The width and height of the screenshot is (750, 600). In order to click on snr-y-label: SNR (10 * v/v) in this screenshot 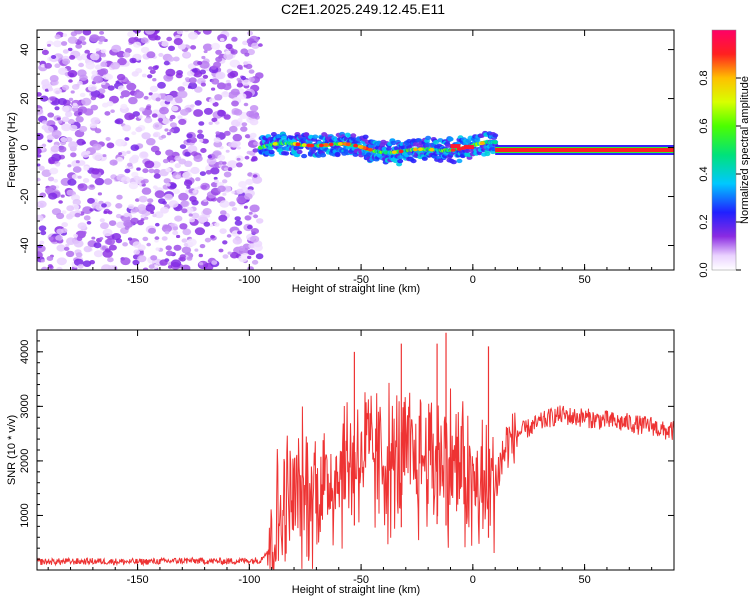, I will do `click(12, 450)`.